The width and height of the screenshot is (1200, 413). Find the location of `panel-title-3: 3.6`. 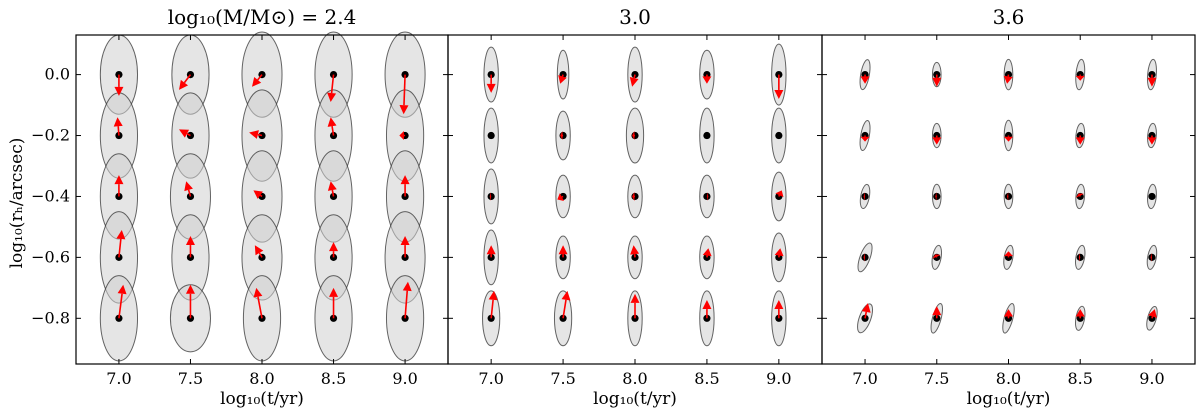

panel-title-3: 3.6 is located at coordinates (1009, 17).